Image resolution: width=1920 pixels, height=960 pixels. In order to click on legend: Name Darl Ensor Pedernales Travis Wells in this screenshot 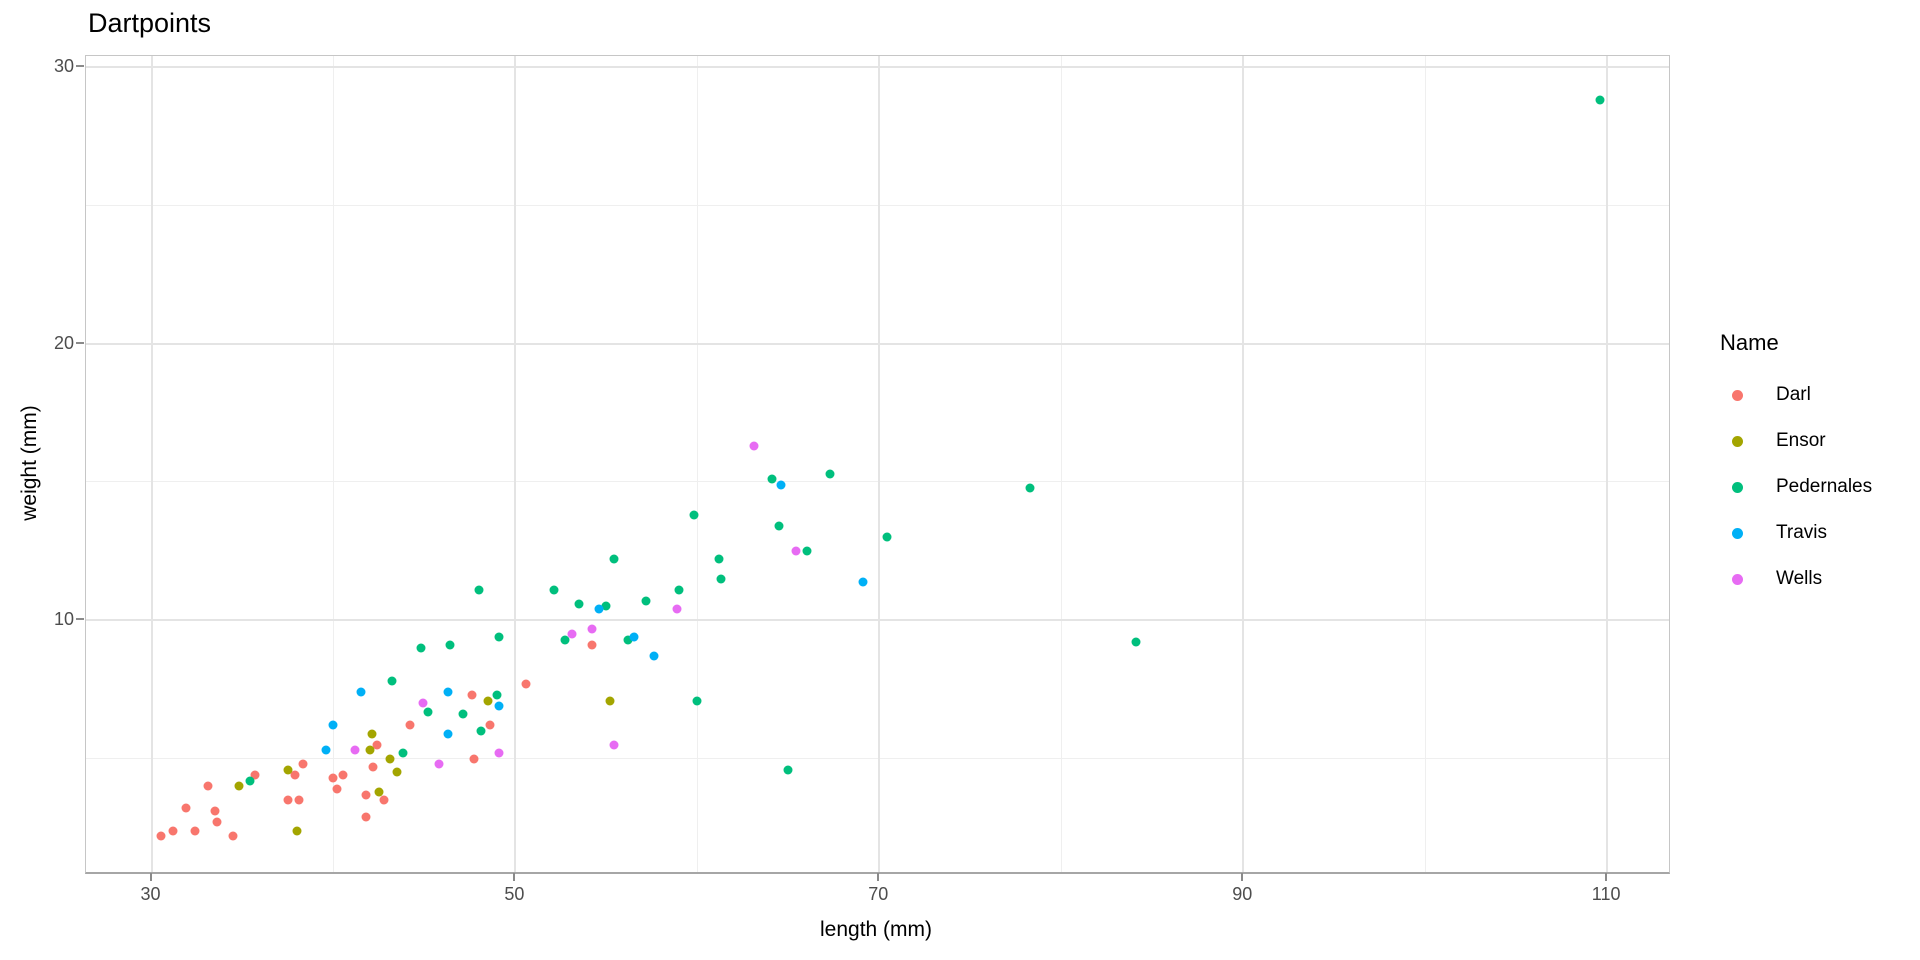, I will do `click(1792, 466)`.